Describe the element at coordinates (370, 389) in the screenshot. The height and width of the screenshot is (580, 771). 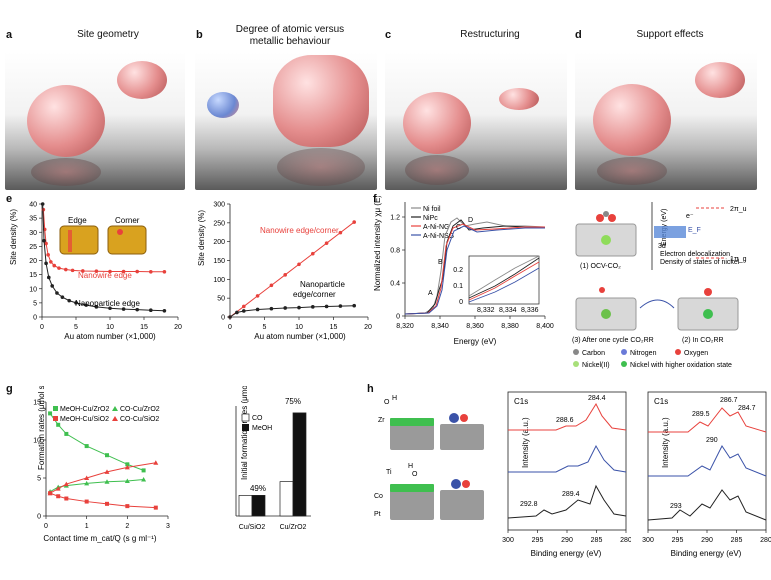
I see `panel-label-h: h` at that location.